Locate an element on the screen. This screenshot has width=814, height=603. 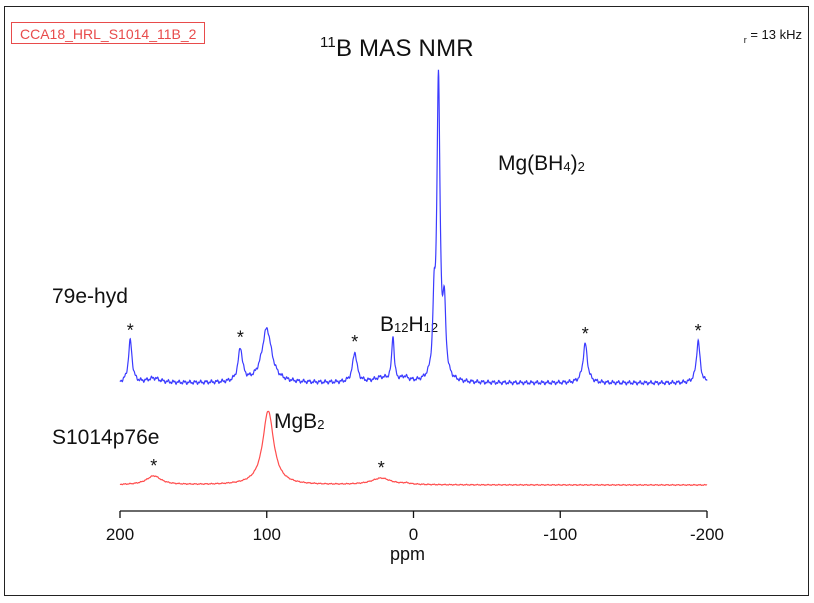
label-mgbh4-sub1: 4 is located at coordinates (567, 166).